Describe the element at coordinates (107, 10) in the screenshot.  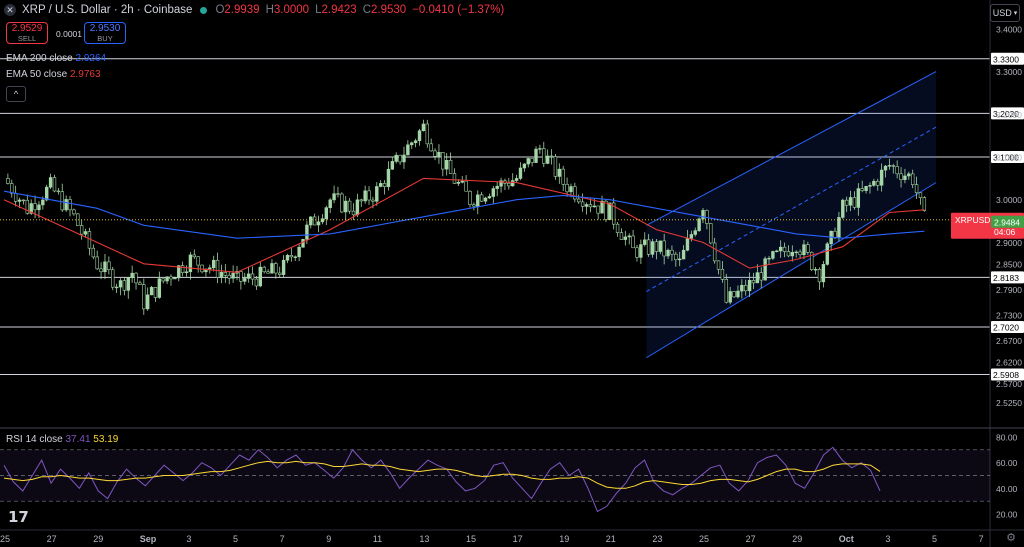
I see `symbol-title: XRP / U.S. Dollar · 2h · Coinbase` at that location.